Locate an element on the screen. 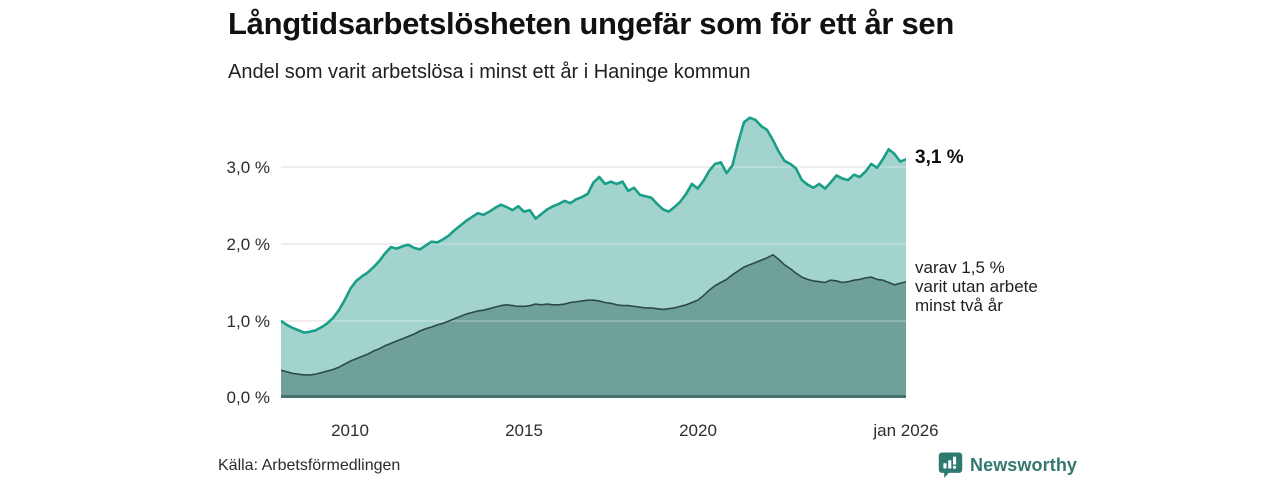 Image resolution: width=1280 pixels, height=480 pixels. value-annotation-upper: 3,1 % is located at coordinates (939, 158).